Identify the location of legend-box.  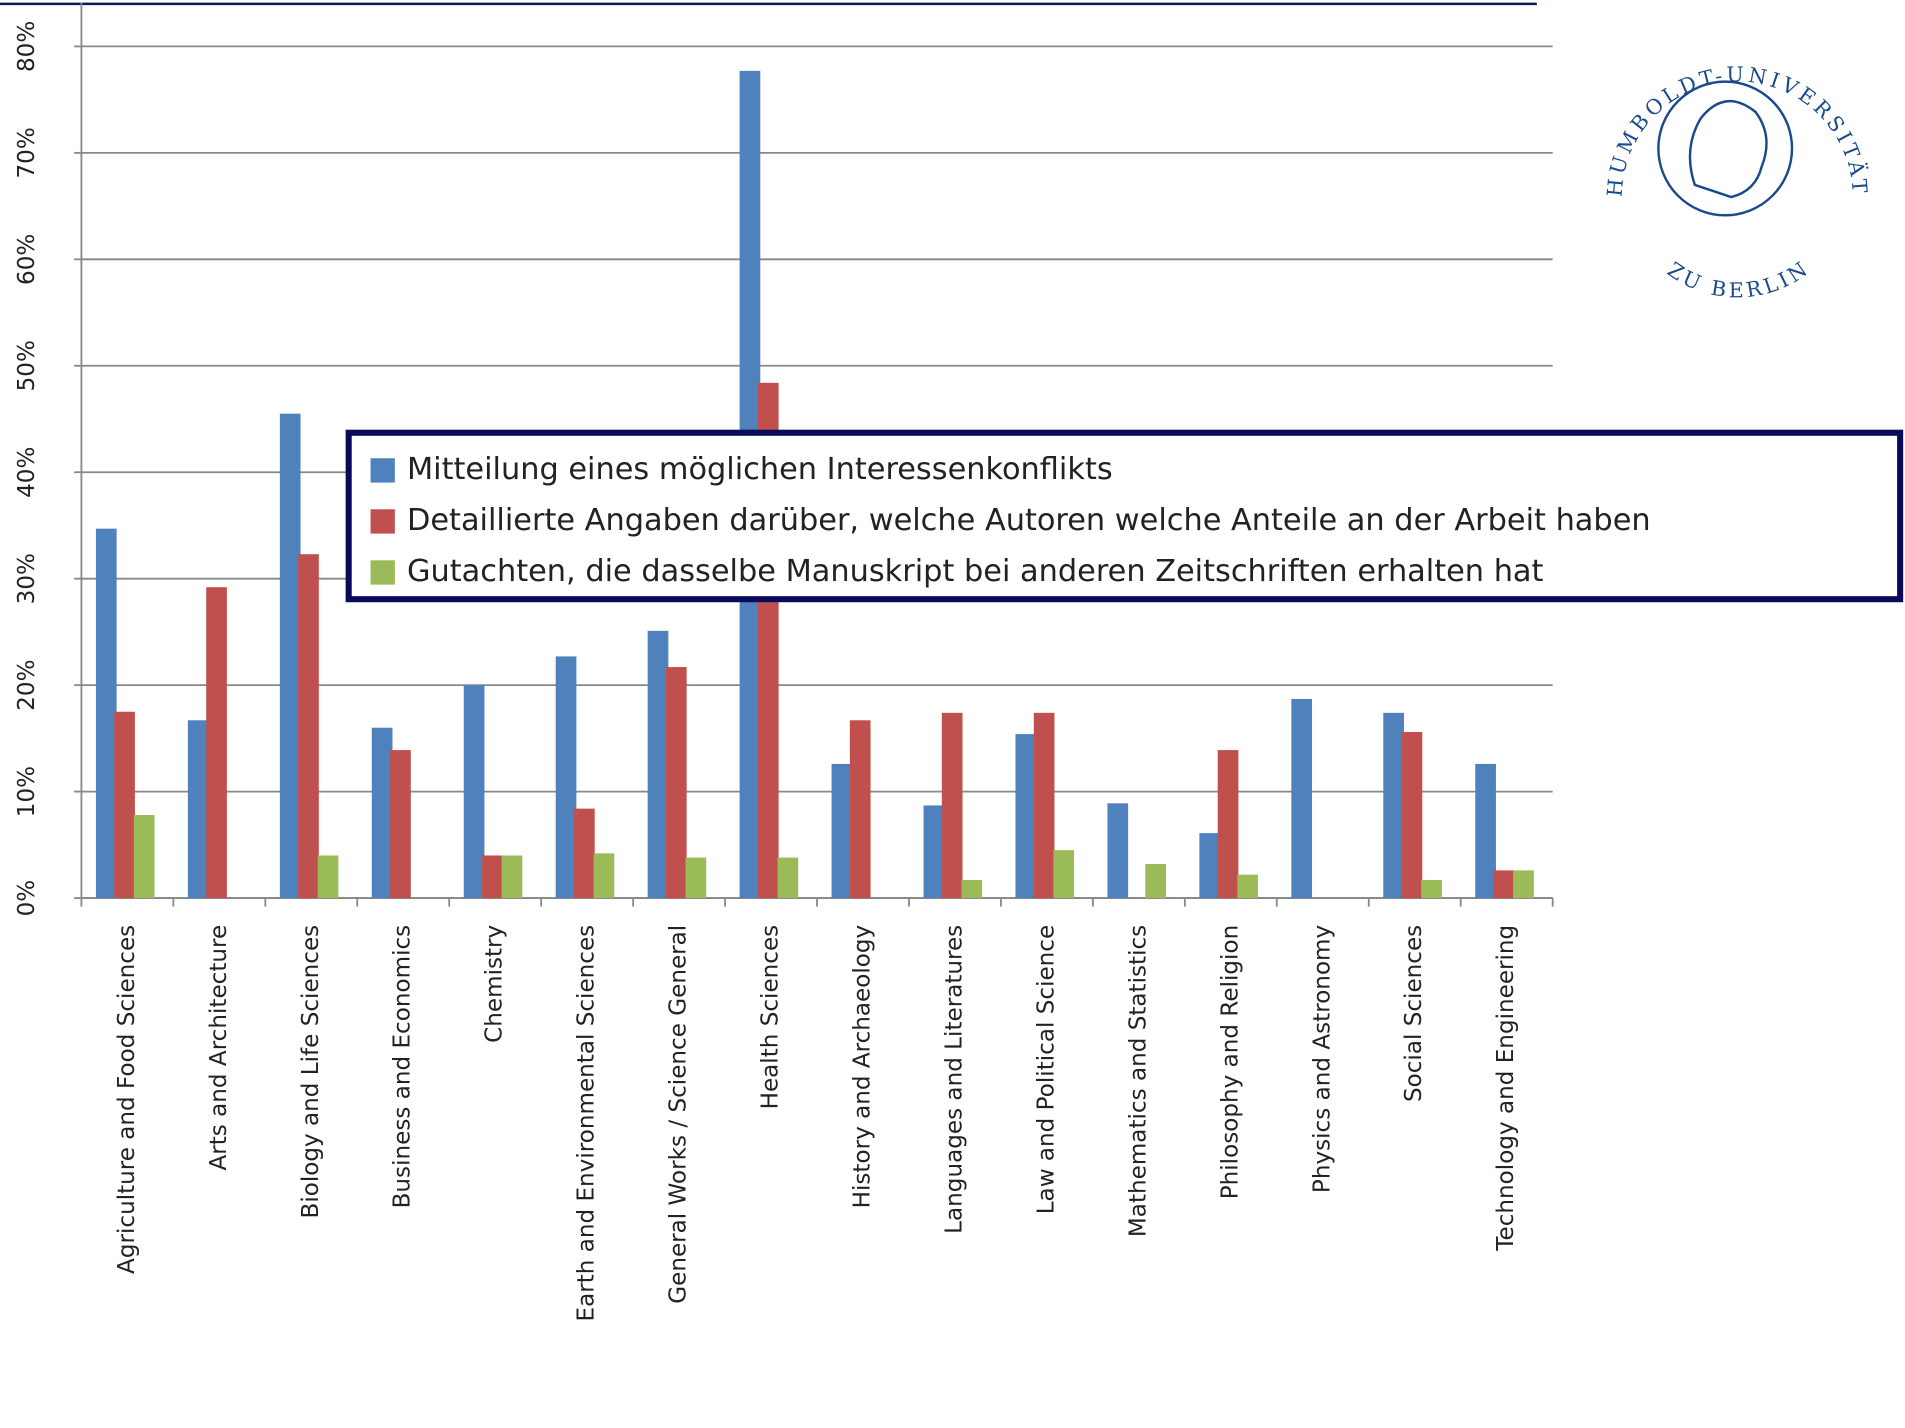
(1124, 516).